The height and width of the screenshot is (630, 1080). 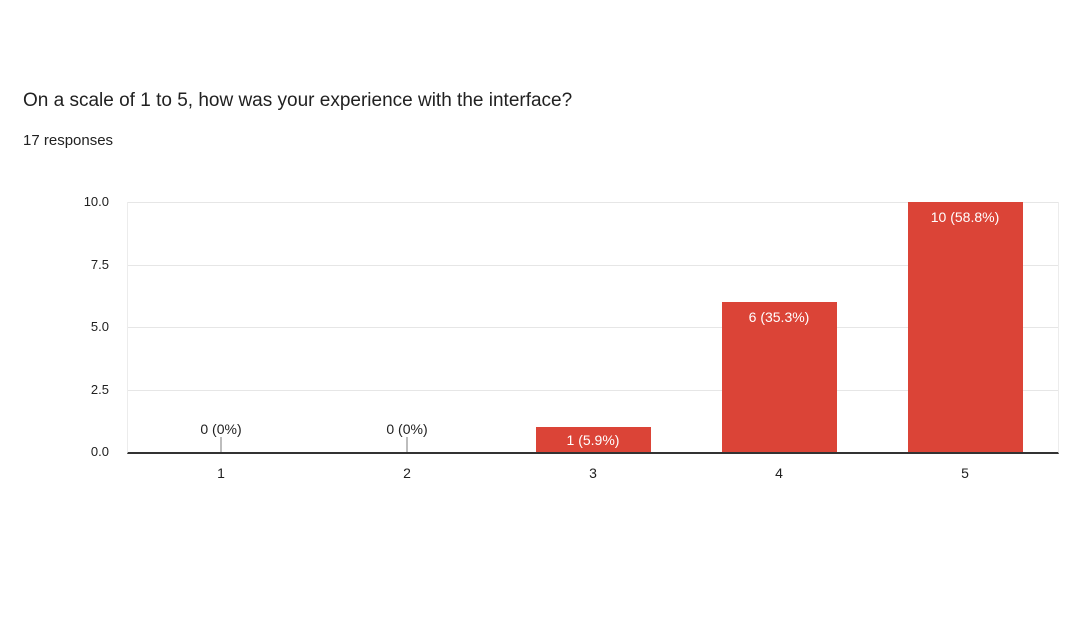 What do you see at coordinates (779, 473) in the screenshot?
I see `x-tick-label: 4` at bounding box center [779, 473].